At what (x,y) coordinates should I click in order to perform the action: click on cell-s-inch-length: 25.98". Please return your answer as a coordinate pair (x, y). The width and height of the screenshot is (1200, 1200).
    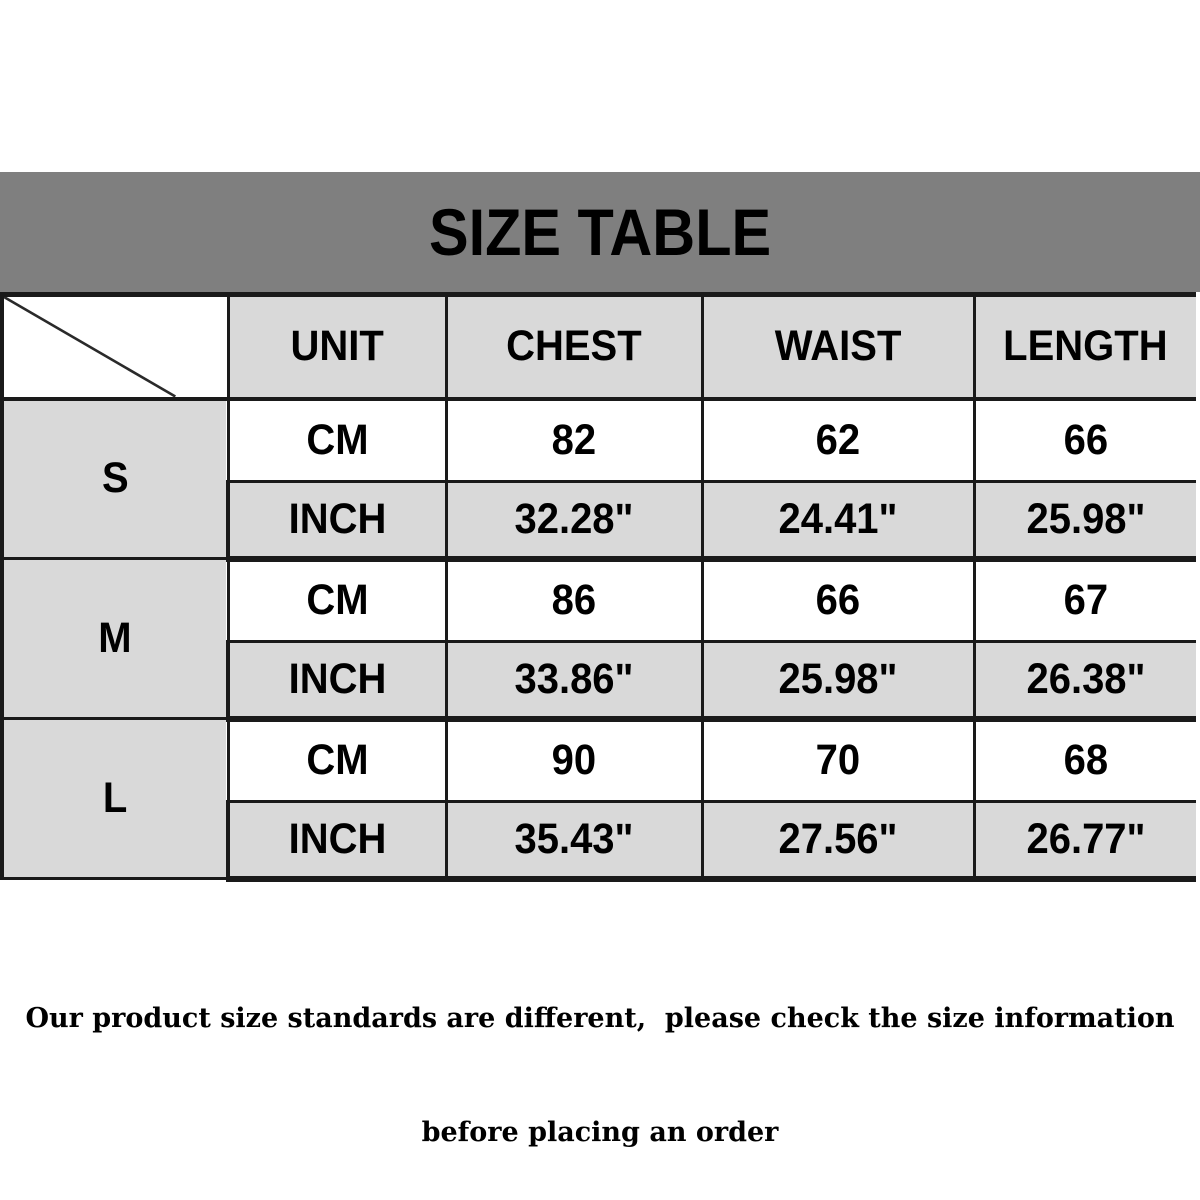
    Looking at the image, I should click on (1084, 521).